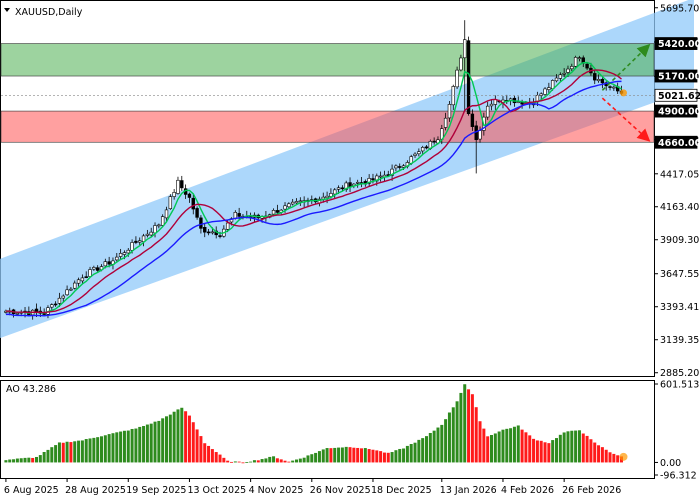  Describe the element at coordinates (276, 490) in the screenshot. I see `time-tick-label: 4 Nov 2025` at that location.